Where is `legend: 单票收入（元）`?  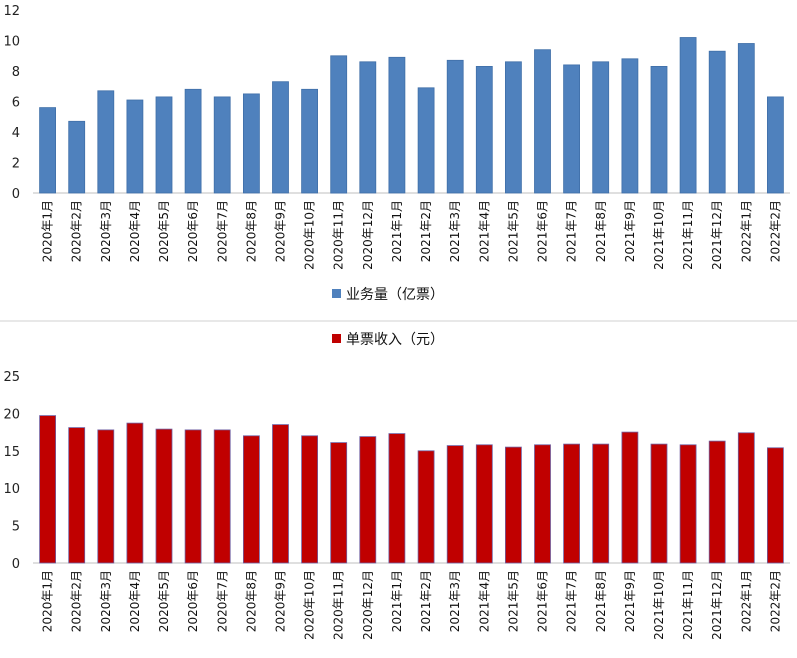
legend: 单票收入（元） is located at coordinates (388, 340).